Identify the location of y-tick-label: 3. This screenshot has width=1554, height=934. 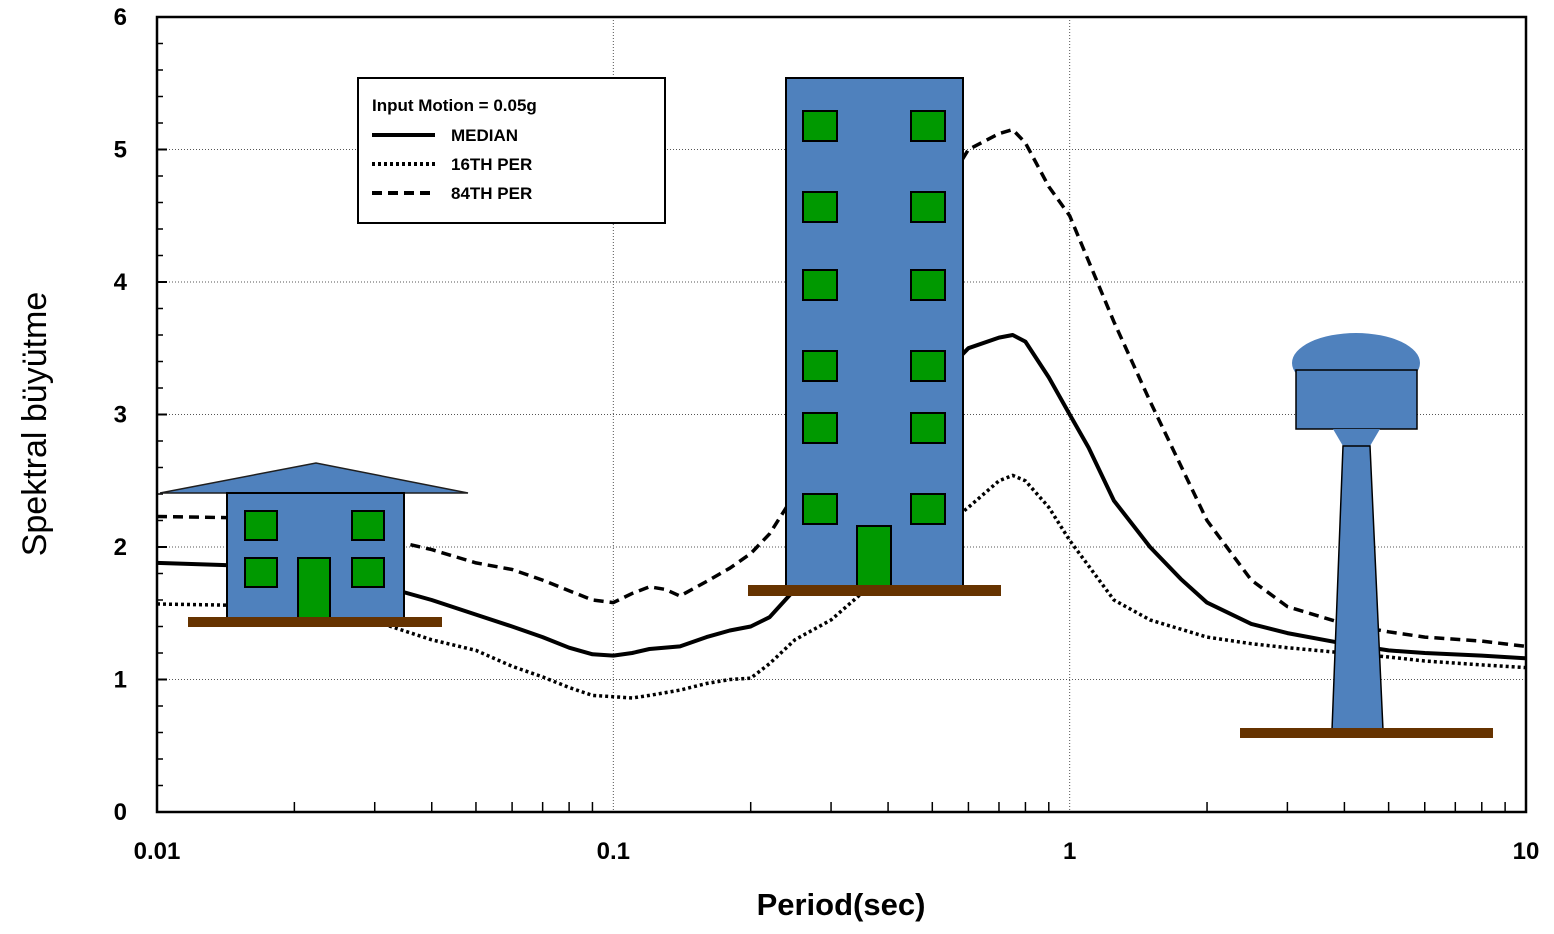
(120, 415).